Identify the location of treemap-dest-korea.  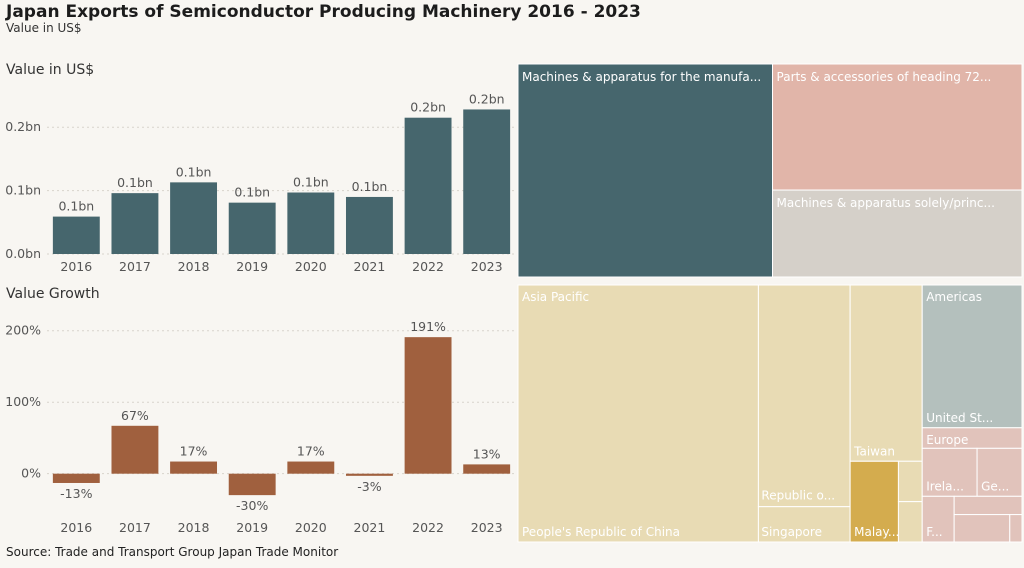
(804, 396).